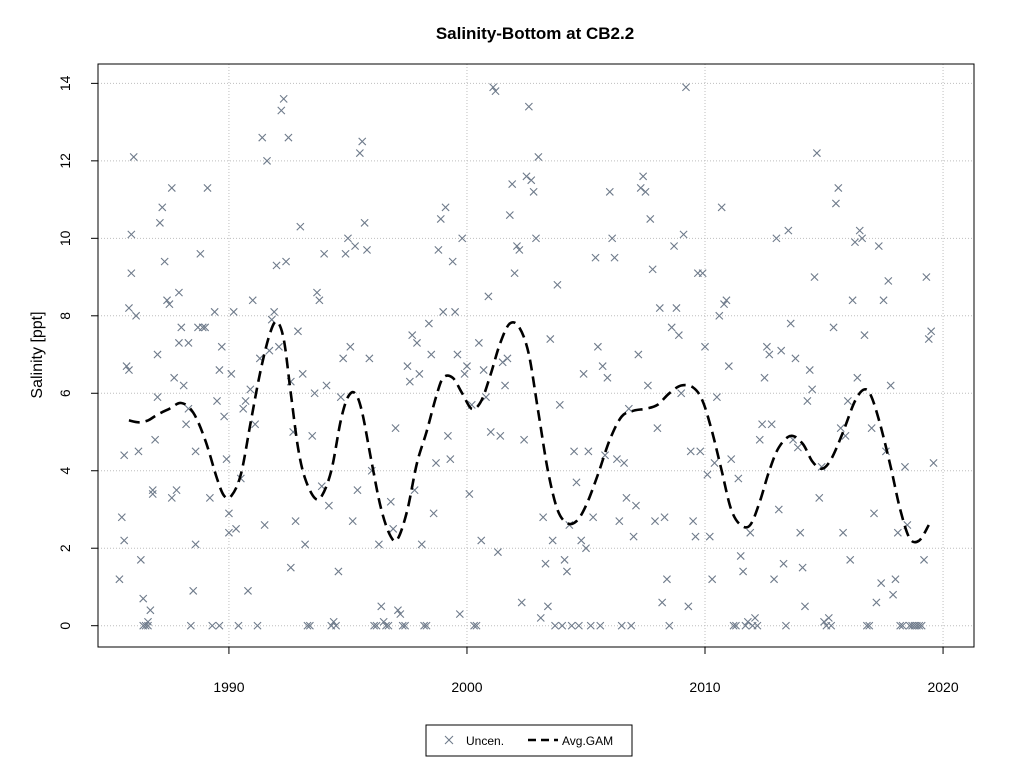 The image size is (1024, 768). What do you see at coordinates (65, 83) in the screenshot?
I see `y-tick-label: 14` at bounding box center [65, 83].